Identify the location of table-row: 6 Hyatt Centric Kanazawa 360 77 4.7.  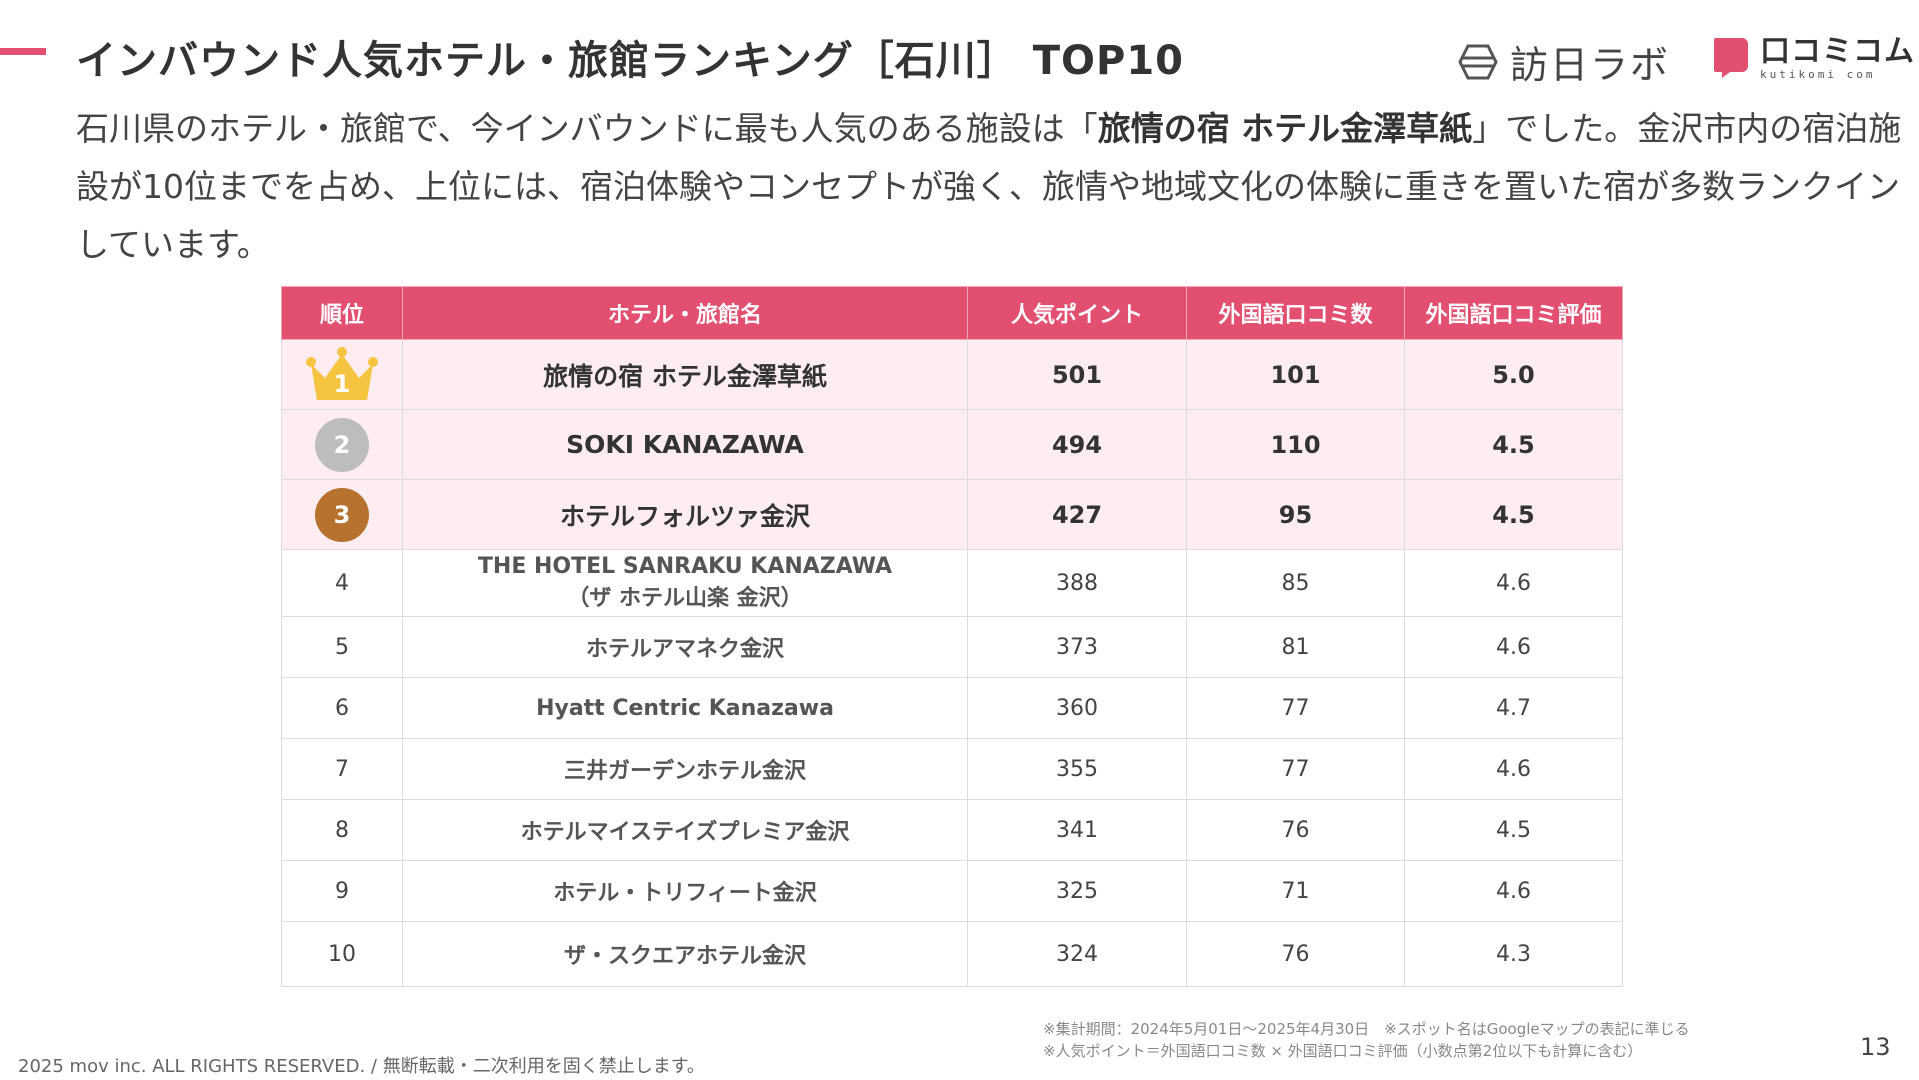
(952, 708).